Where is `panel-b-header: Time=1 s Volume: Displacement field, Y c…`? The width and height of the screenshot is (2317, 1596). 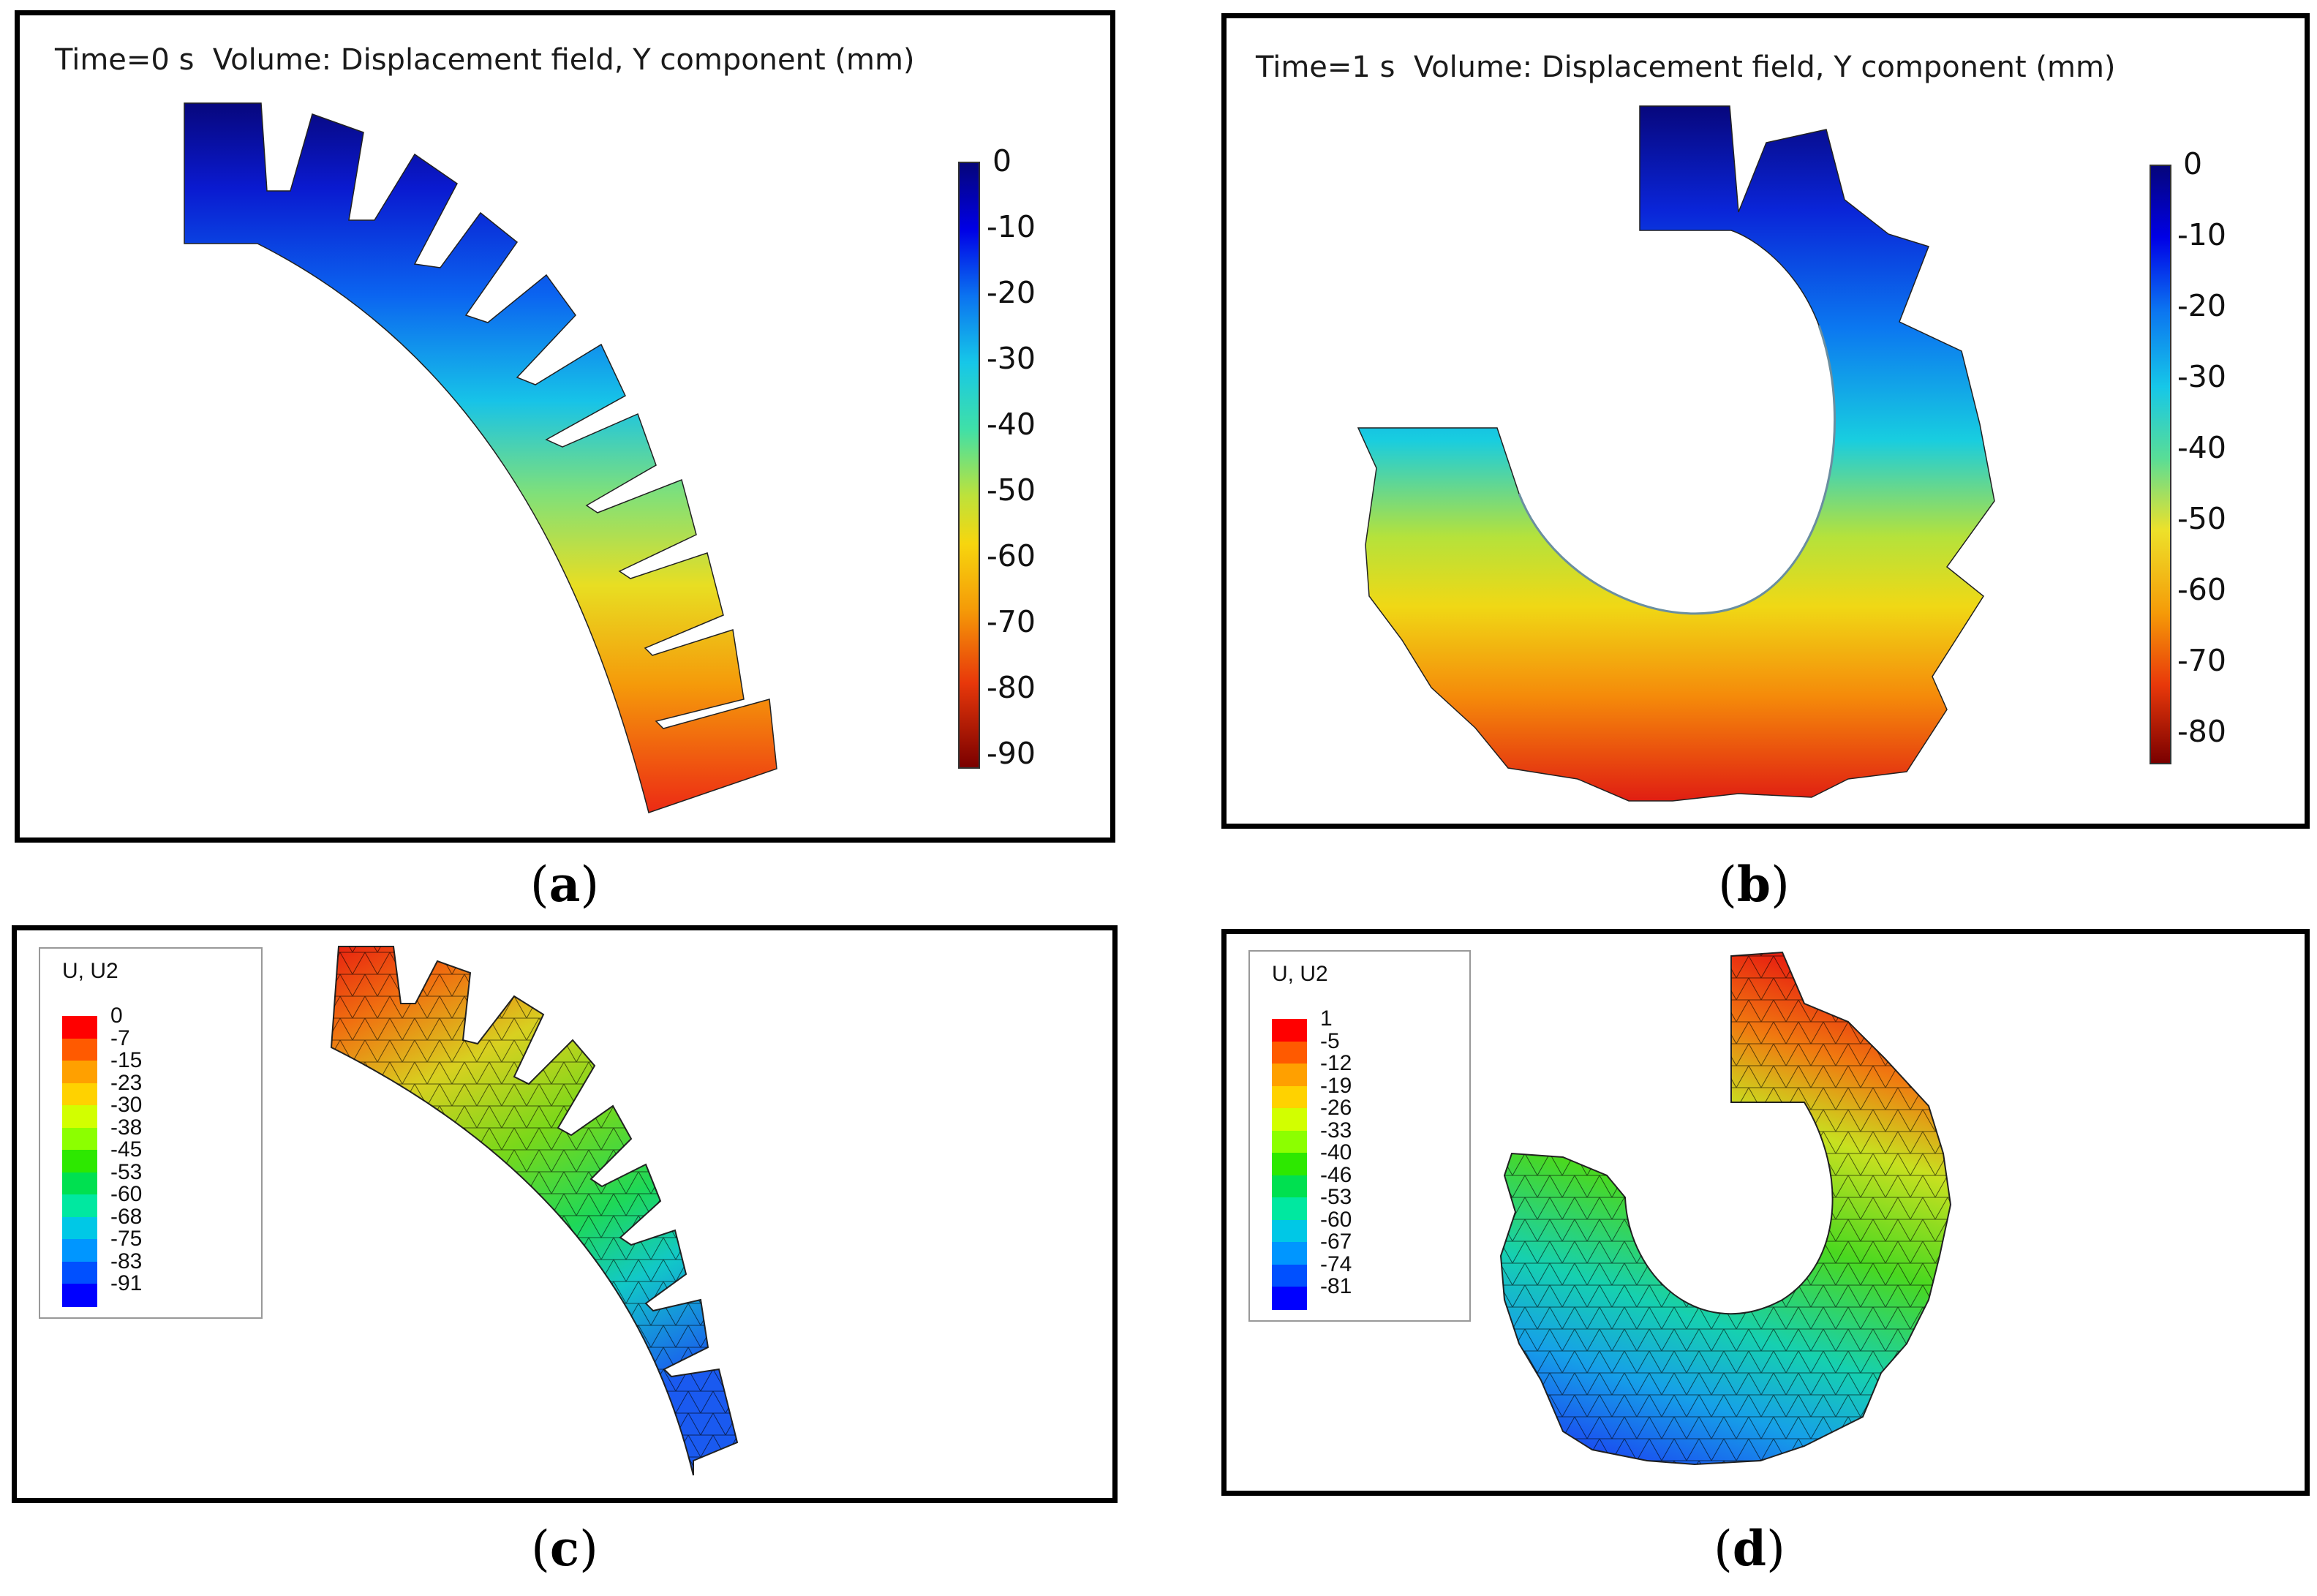
panel-b-header: Time=1 s Volume: Displacement field, Y c… is located at coordinates (1686, 67).